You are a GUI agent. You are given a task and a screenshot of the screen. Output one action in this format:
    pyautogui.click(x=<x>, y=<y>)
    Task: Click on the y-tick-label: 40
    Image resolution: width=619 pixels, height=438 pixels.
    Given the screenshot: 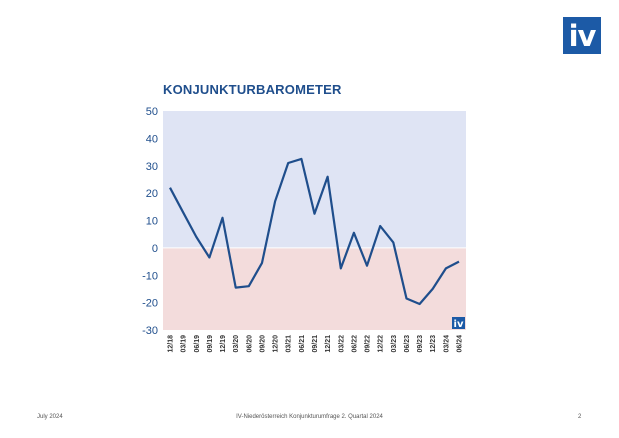 What is the action you would take?
    pyautogui.click(x=152, y=139)
    